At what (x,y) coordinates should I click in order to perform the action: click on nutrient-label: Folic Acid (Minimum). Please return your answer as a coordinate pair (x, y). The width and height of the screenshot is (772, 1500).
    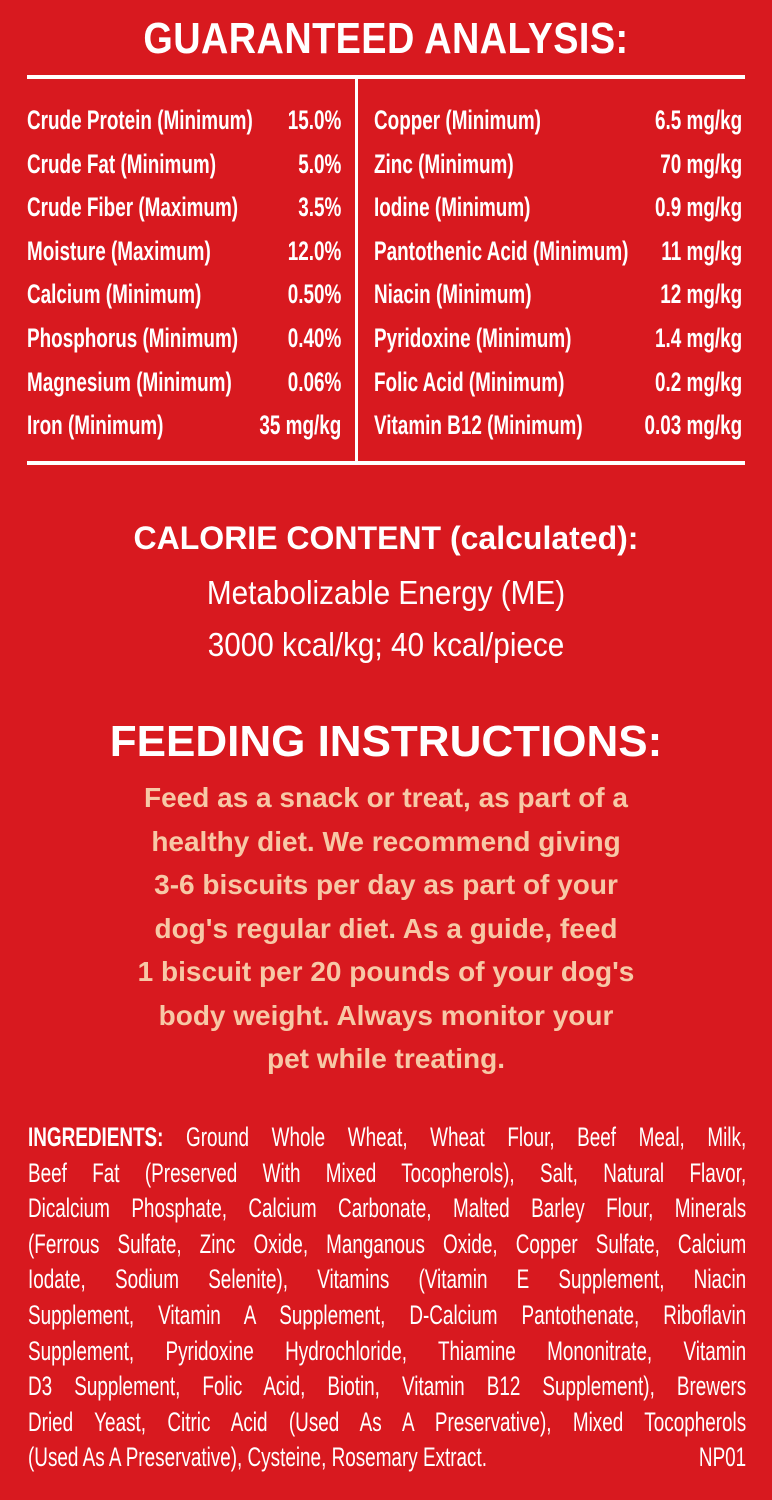
    Looking at the image, I should click on (469, 381).